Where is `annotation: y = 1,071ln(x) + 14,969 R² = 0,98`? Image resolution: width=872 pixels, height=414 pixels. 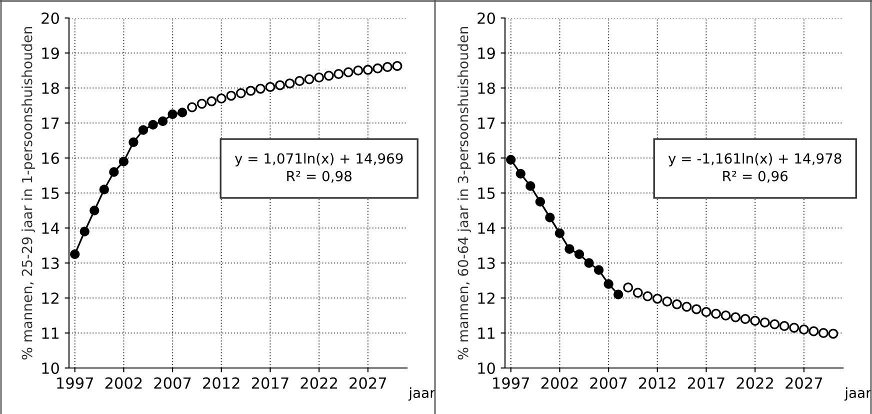
annotation: y = 1,071ln(x) + 14,969 R² = 0,98 is located at coordinates (318, 167).